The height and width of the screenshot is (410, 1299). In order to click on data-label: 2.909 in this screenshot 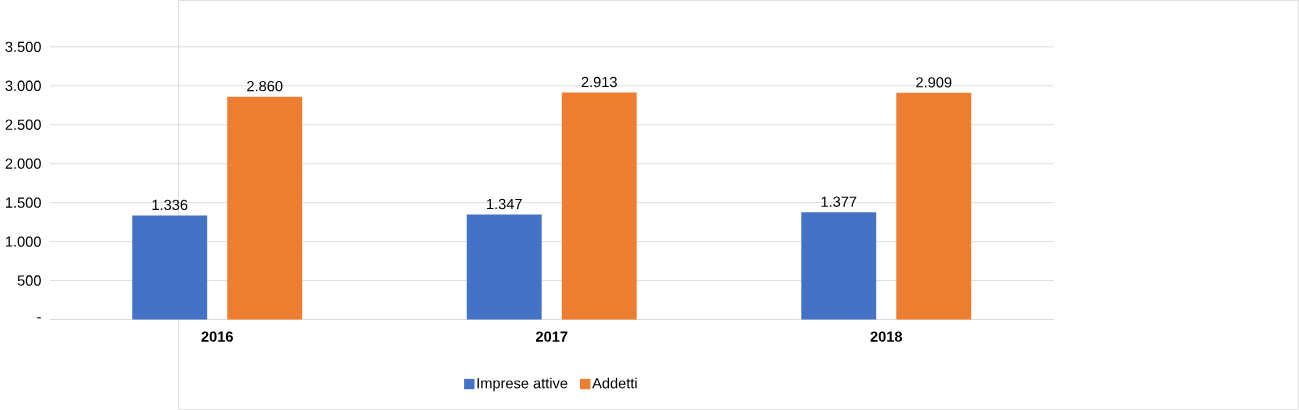, I will do `click(934, 82)`.